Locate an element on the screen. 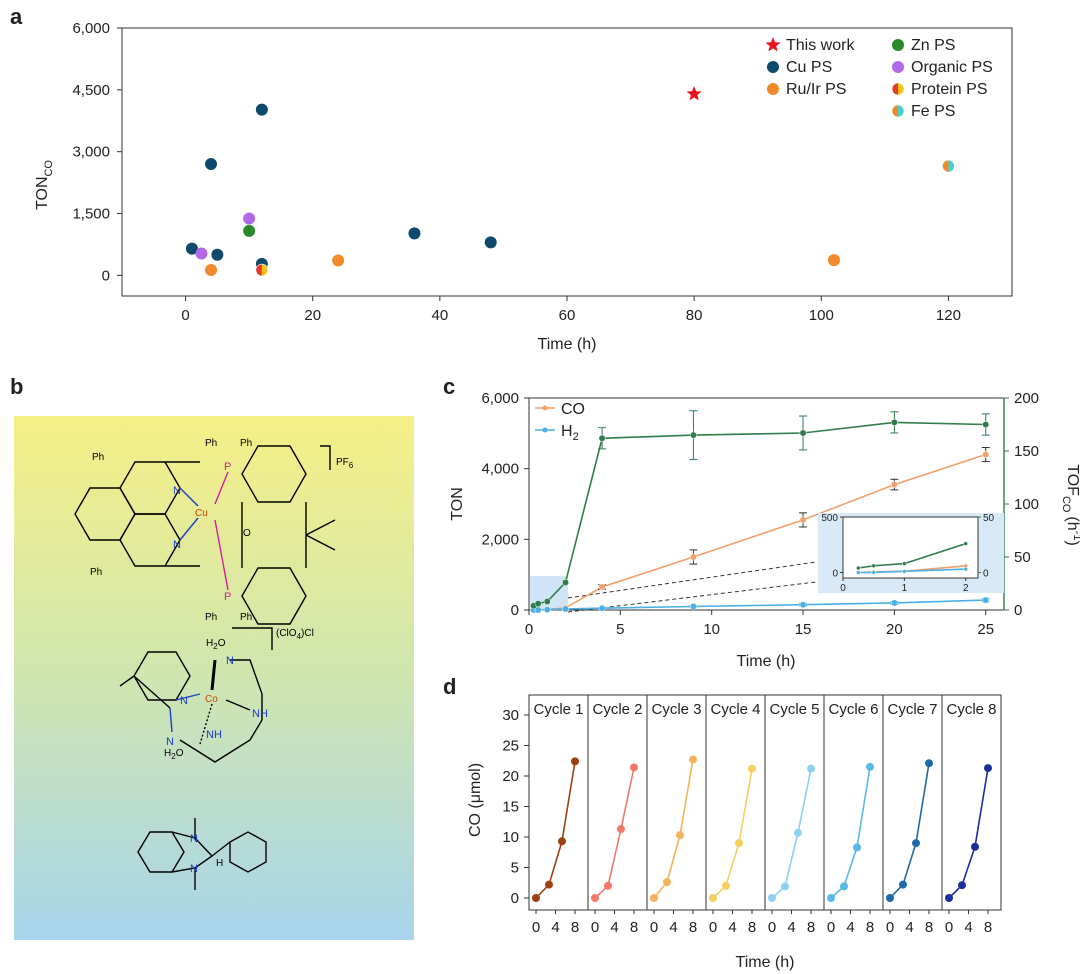 The height and width of the screenshot is (974, 1080). panel-a-y-label-main: TON is located at coordinates (42, 193).